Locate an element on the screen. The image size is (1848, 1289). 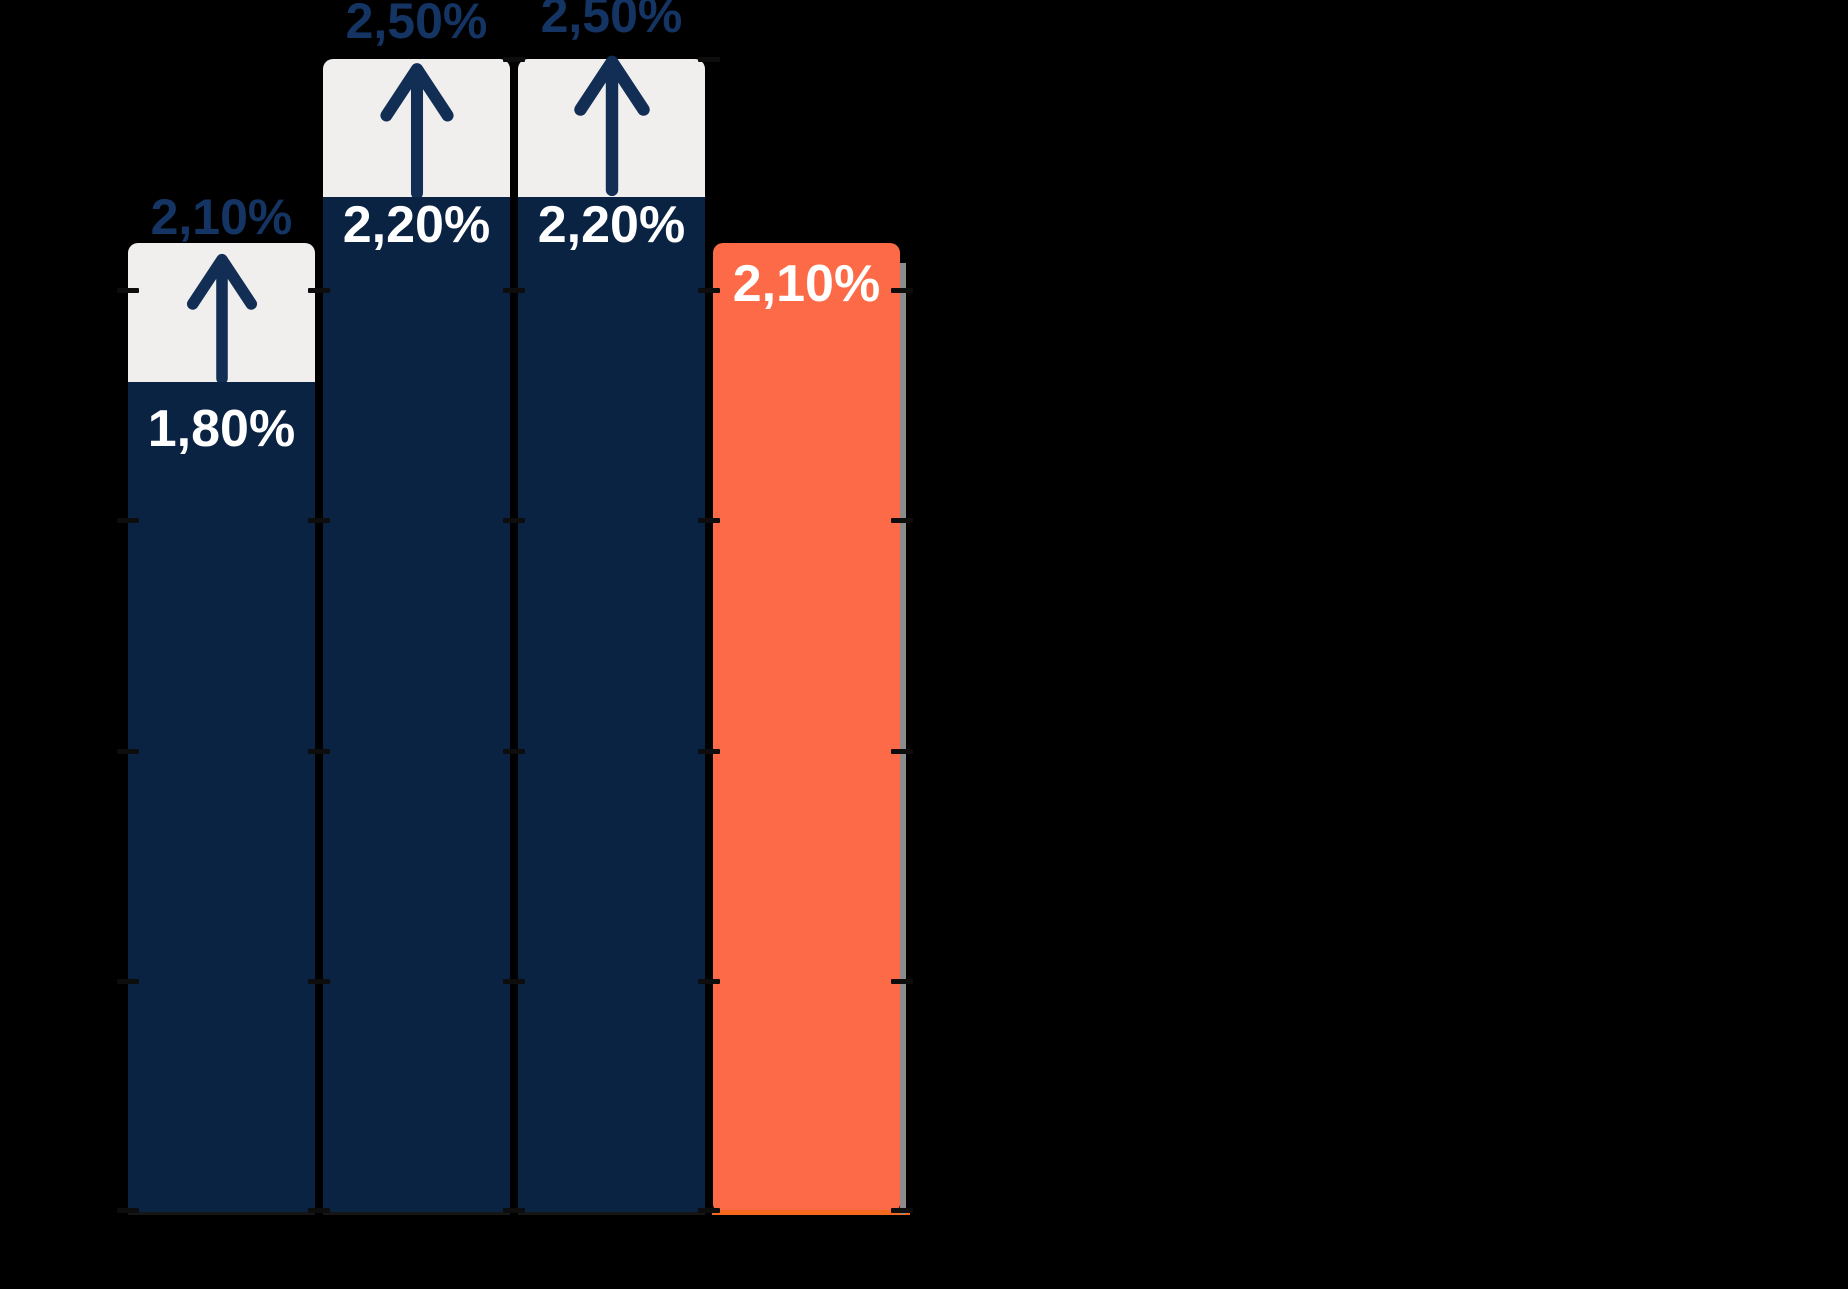
bar-1-projection-cap is located at coordinates (221, 312).